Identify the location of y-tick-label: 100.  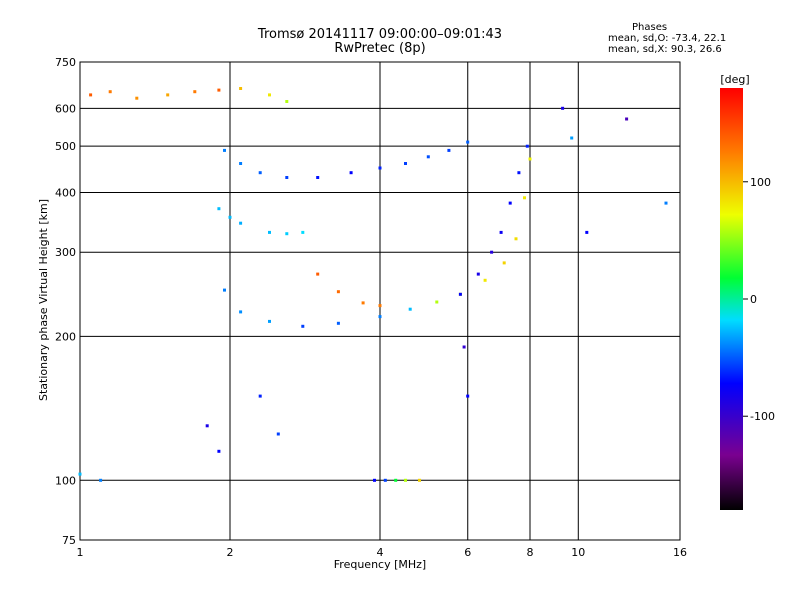
(65, 480).